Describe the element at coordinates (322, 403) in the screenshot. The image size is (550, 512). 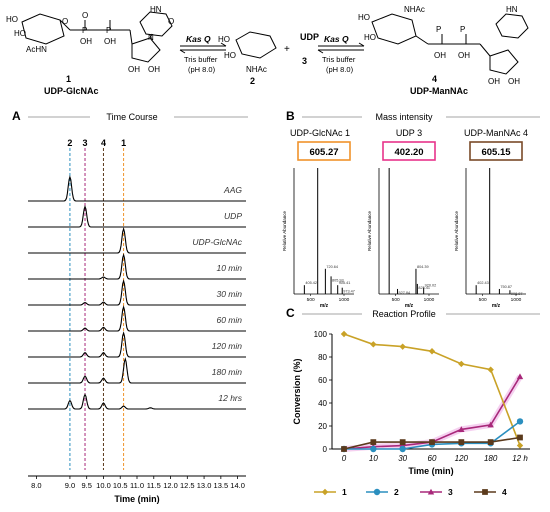
I see `y-tick-label: 40` at that location.